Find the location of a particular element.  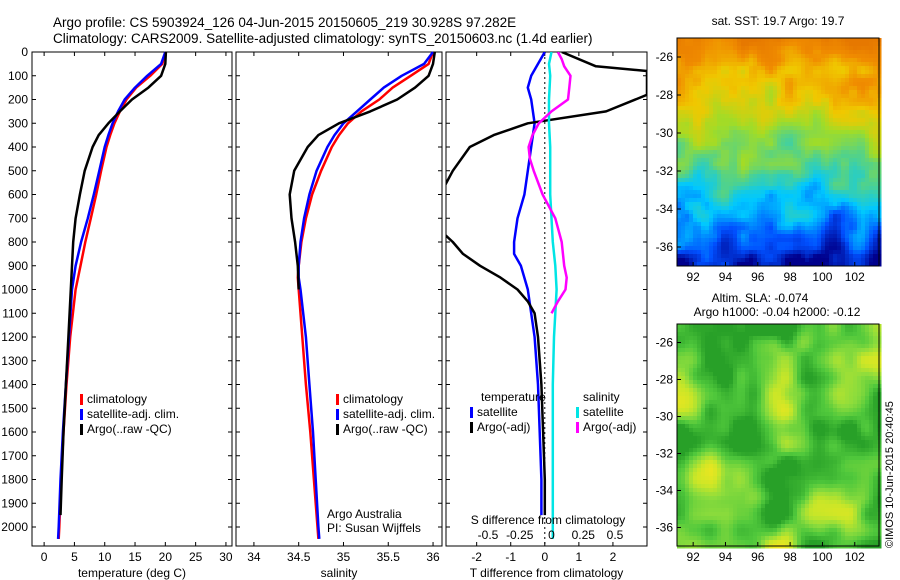

ytick-label--36: -36 is located at coordinates (665, 528).